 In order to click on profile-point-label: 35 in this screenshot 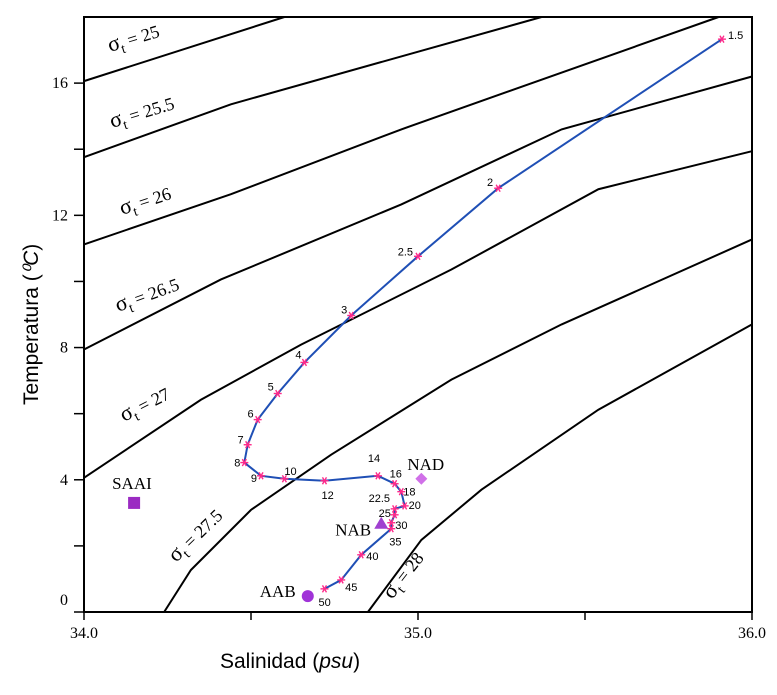, I will do `click(395, 543)`.